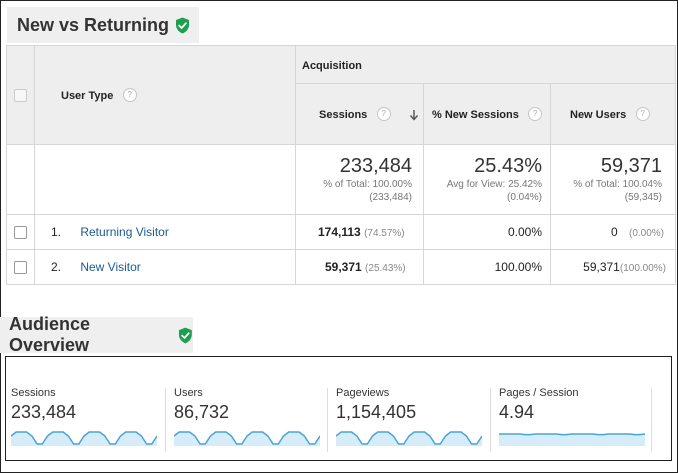 The width and height of the screenshot is (678, 473). What do you see at coordinates (631, 166) in the screenshot?
I see `new-users-total-value: 59,371` at bounding box center [631, 166].